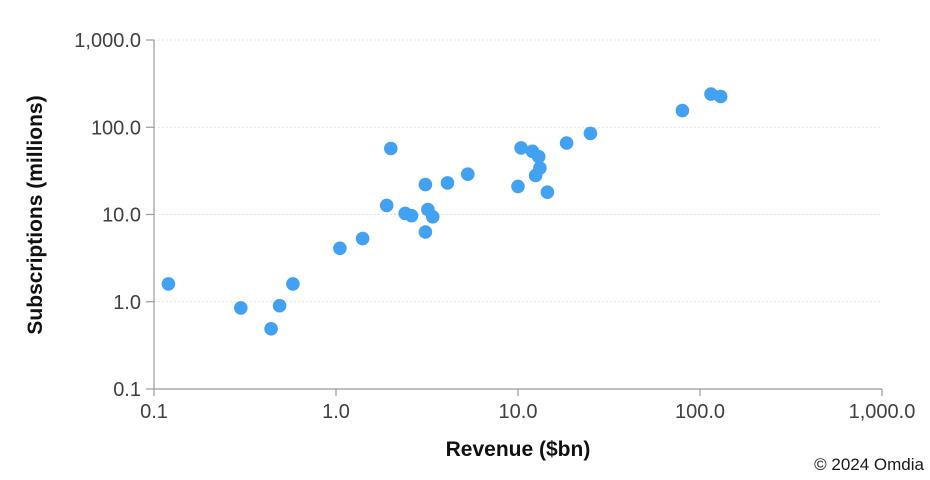 The height and width of the screenshot is (480, 930). What do you see at coordinates (882, 412) in the screenshot?
I see `x-tick-label: 1,000.0` at bounding box center [882, 412].